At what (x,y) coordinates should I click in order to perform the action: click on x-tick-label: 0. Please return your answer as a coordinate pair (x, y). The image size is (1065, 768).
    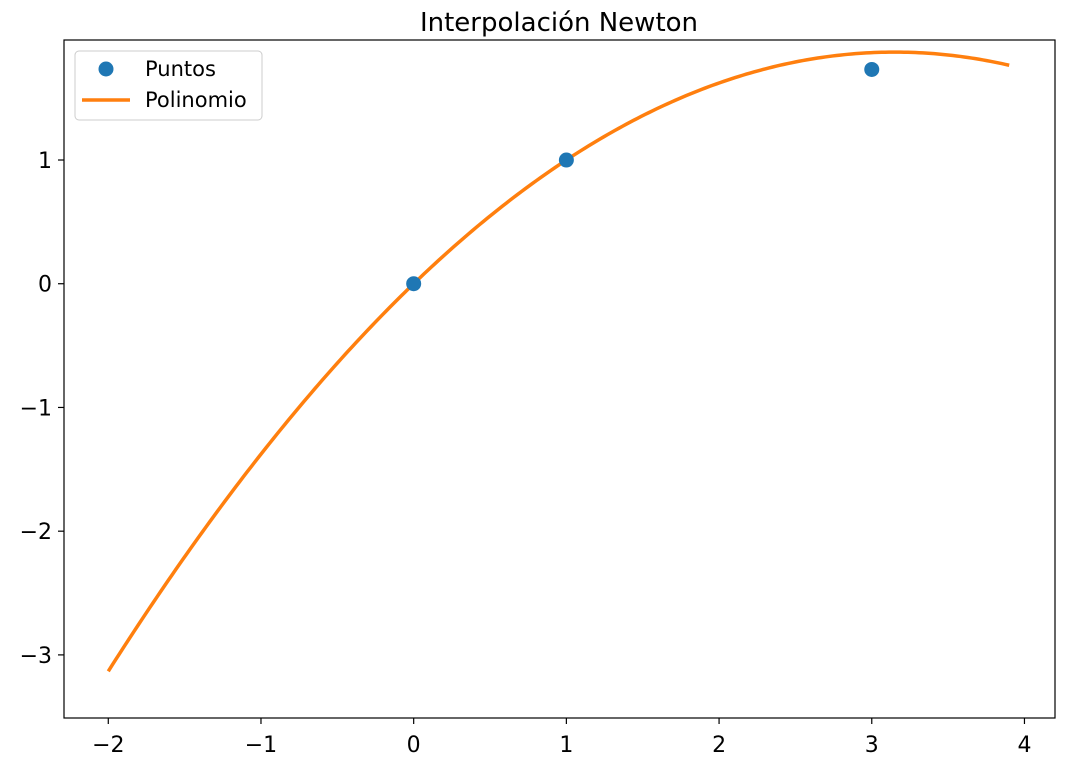
    Looking at the image, I should click on (414, 745).